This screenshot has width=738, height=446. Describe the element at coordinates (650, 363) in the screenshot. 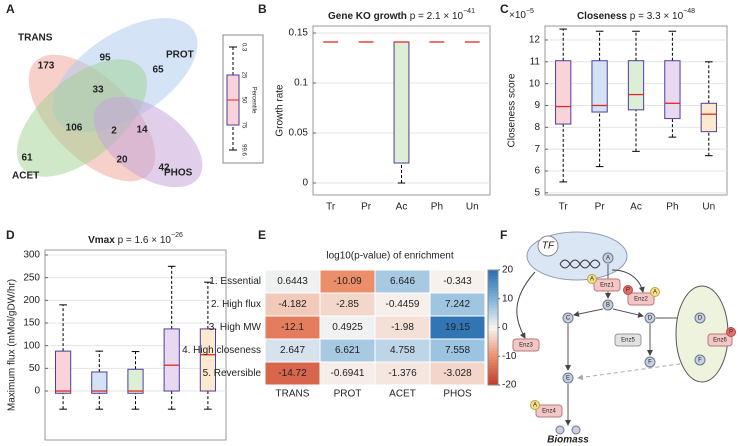

I see `node-label: F` at that location.